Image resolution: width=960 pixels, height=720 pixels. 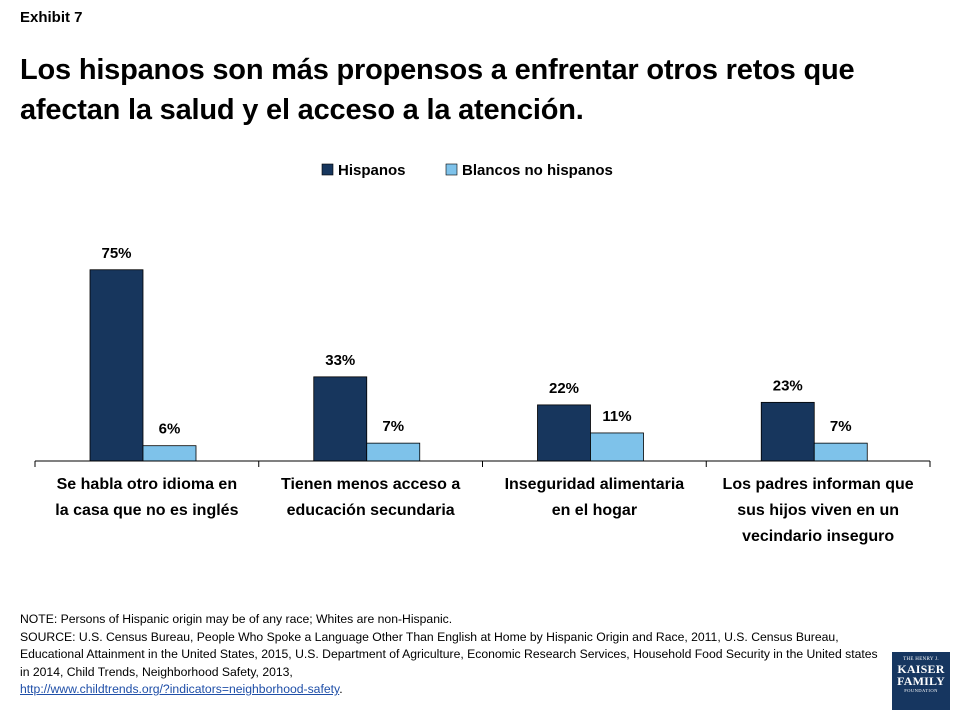 I want to click on data-label-hispanos-2: 33%, so click(x=340, y=360).